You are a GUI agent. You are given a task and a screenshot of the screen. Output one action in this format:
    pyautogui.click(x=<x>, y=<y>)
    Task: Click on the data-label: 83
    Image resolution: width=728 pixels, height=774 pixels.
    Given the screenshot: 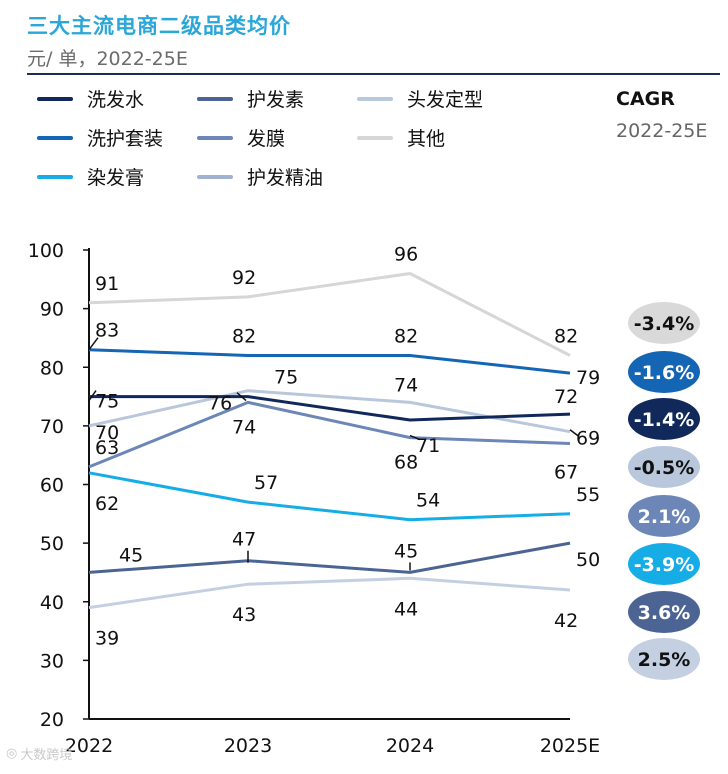 What is the action you would take?
    pyautogui.click(x=107, y=331)
    